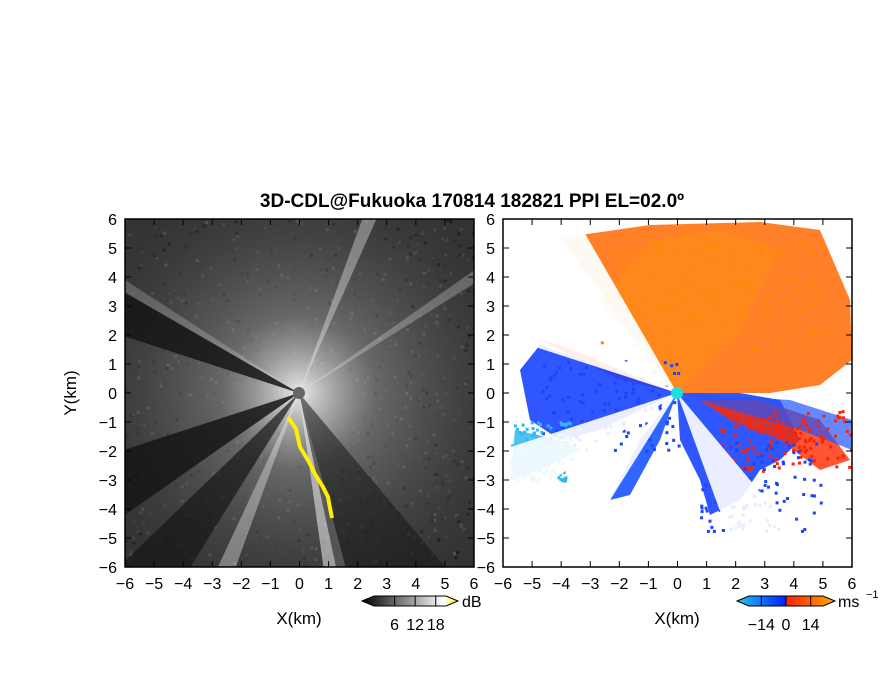 The width and height of the screenshot is (880, 680). What do you see at coordinates (486, 423) in the screenshot?
I see `y-tick-label: −1` at bounding box center [486, 423].